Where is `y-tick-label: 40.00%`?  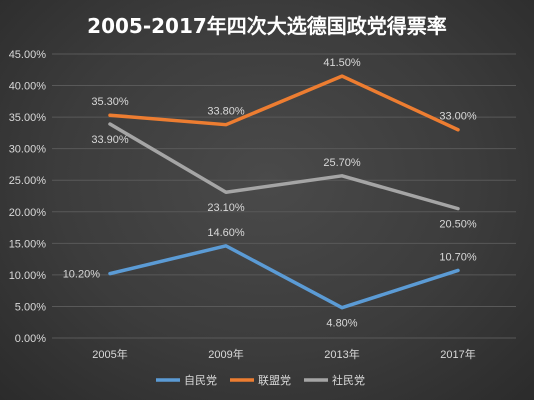 y-tick-label: 40.00% is located at coordinates (28, 87).